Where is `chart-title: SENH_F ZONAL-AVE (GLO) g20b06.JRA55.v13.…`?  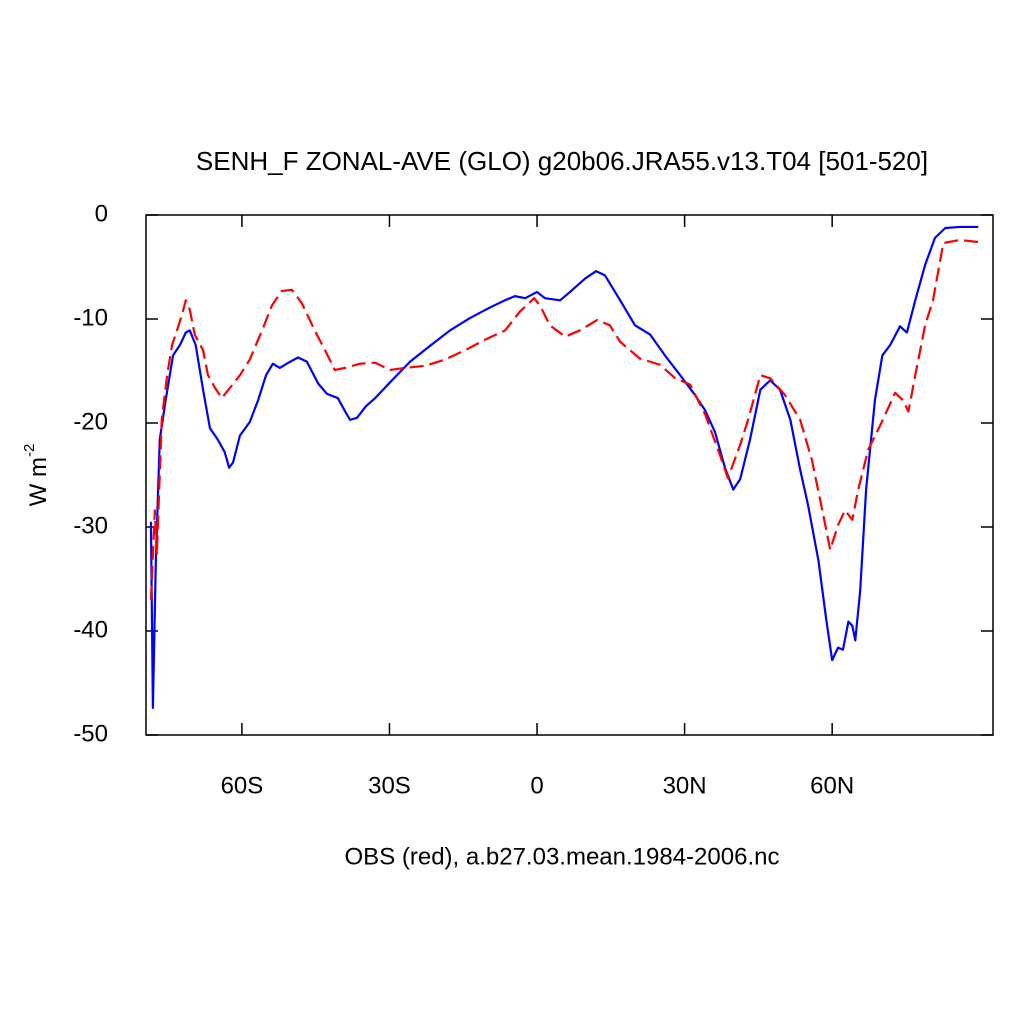
chart-title: SENH_F ZONAL-AVE (GLO) g20b06.JRA55.v13.… is located at coordinates (562, 161).